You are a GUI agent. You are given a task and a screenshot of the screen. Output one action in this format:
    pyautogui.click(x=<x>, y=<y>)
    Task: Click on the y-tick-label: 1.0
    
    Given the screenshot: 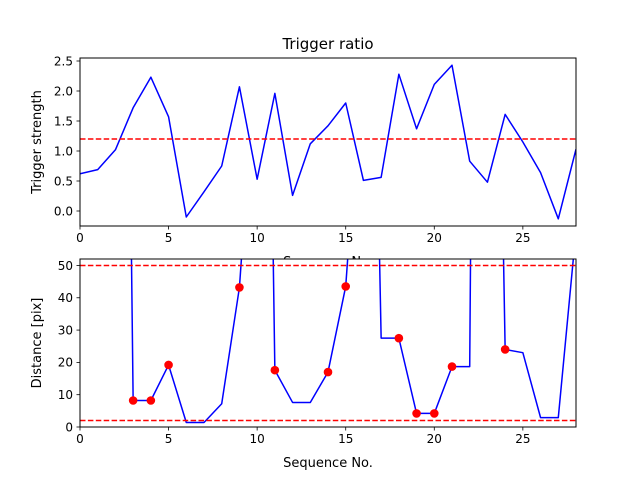 What is the action you would take?
    pyautogui.click(x=63, y=151)
    